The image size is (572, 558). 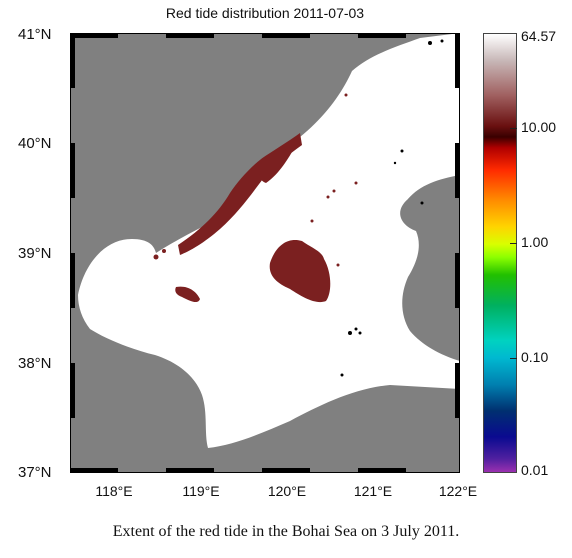 What do you see at coordinates (277, 164) in the screenshot?
I see `red-tide-nearshore-patch` at bounding box center [277, 164].